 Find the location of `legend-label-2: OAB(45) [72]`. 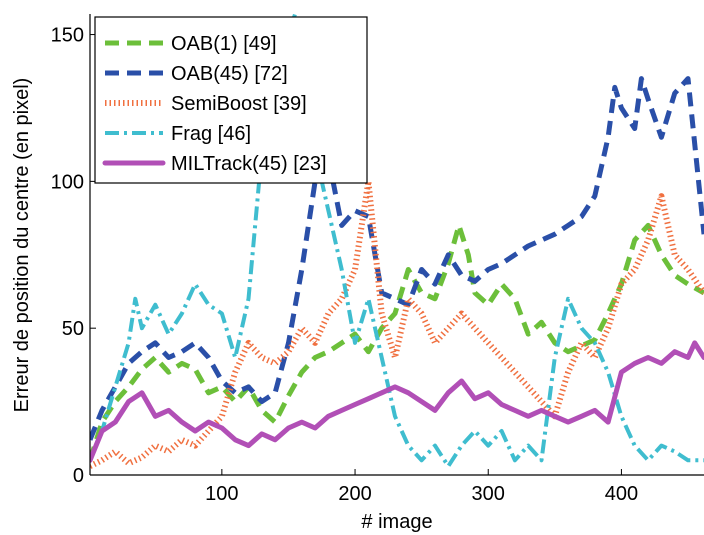

legend-label-2: OAB(45) [72] is located at coordinates (229, 74).